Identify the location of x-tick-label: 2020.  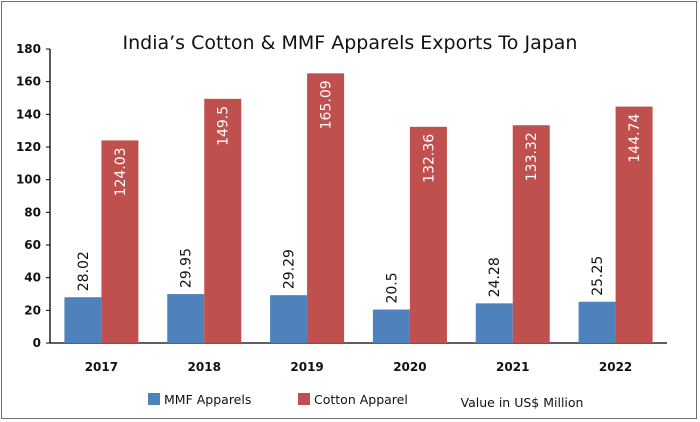
(409, 367).